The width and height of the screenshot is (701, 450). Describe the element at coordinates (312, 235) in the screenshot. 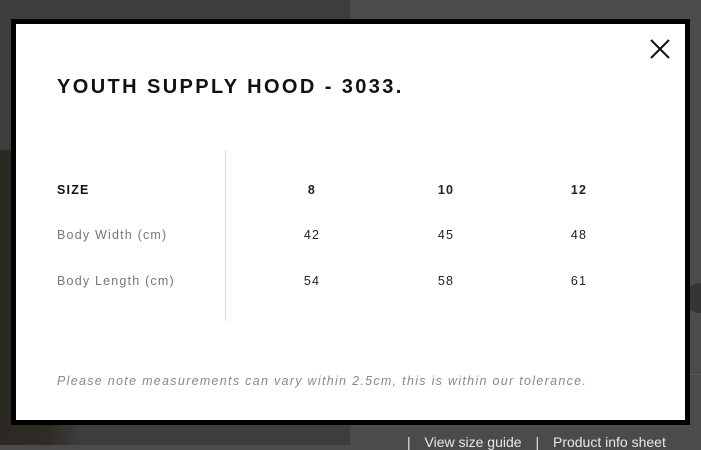

I see `table-cell: 42` at that location.